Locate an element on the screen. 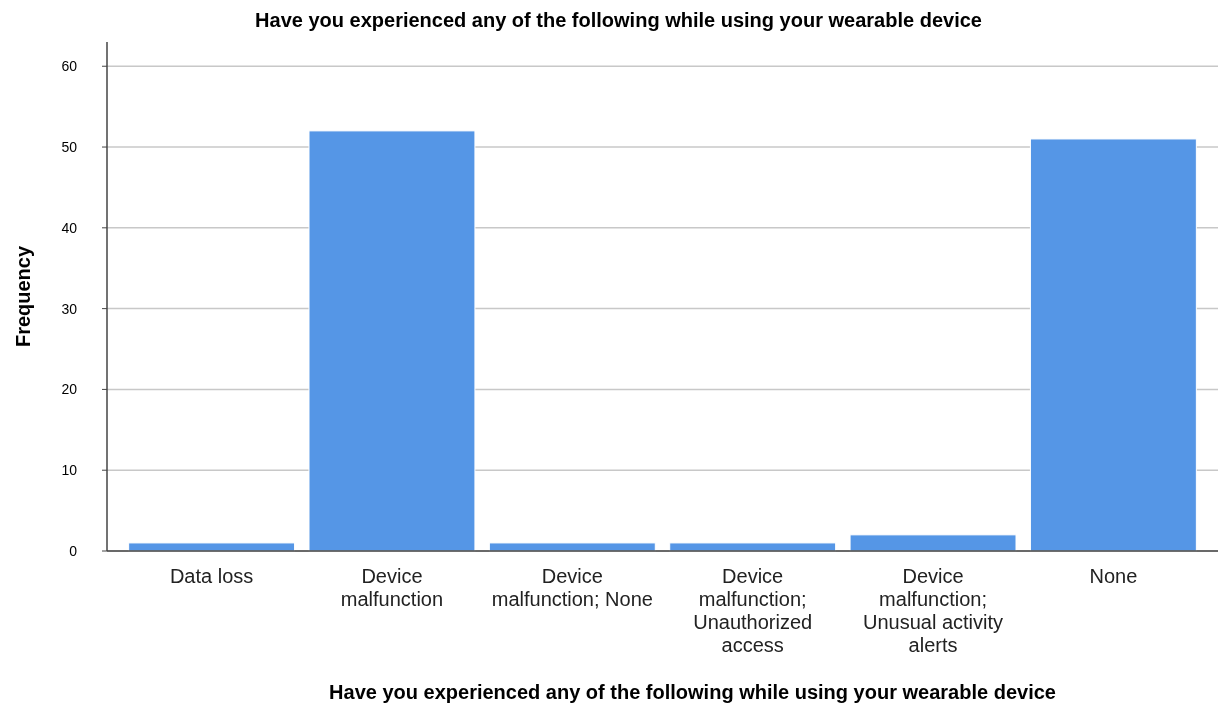  y-tick-label: 50 is located at coordinates (69, 146).